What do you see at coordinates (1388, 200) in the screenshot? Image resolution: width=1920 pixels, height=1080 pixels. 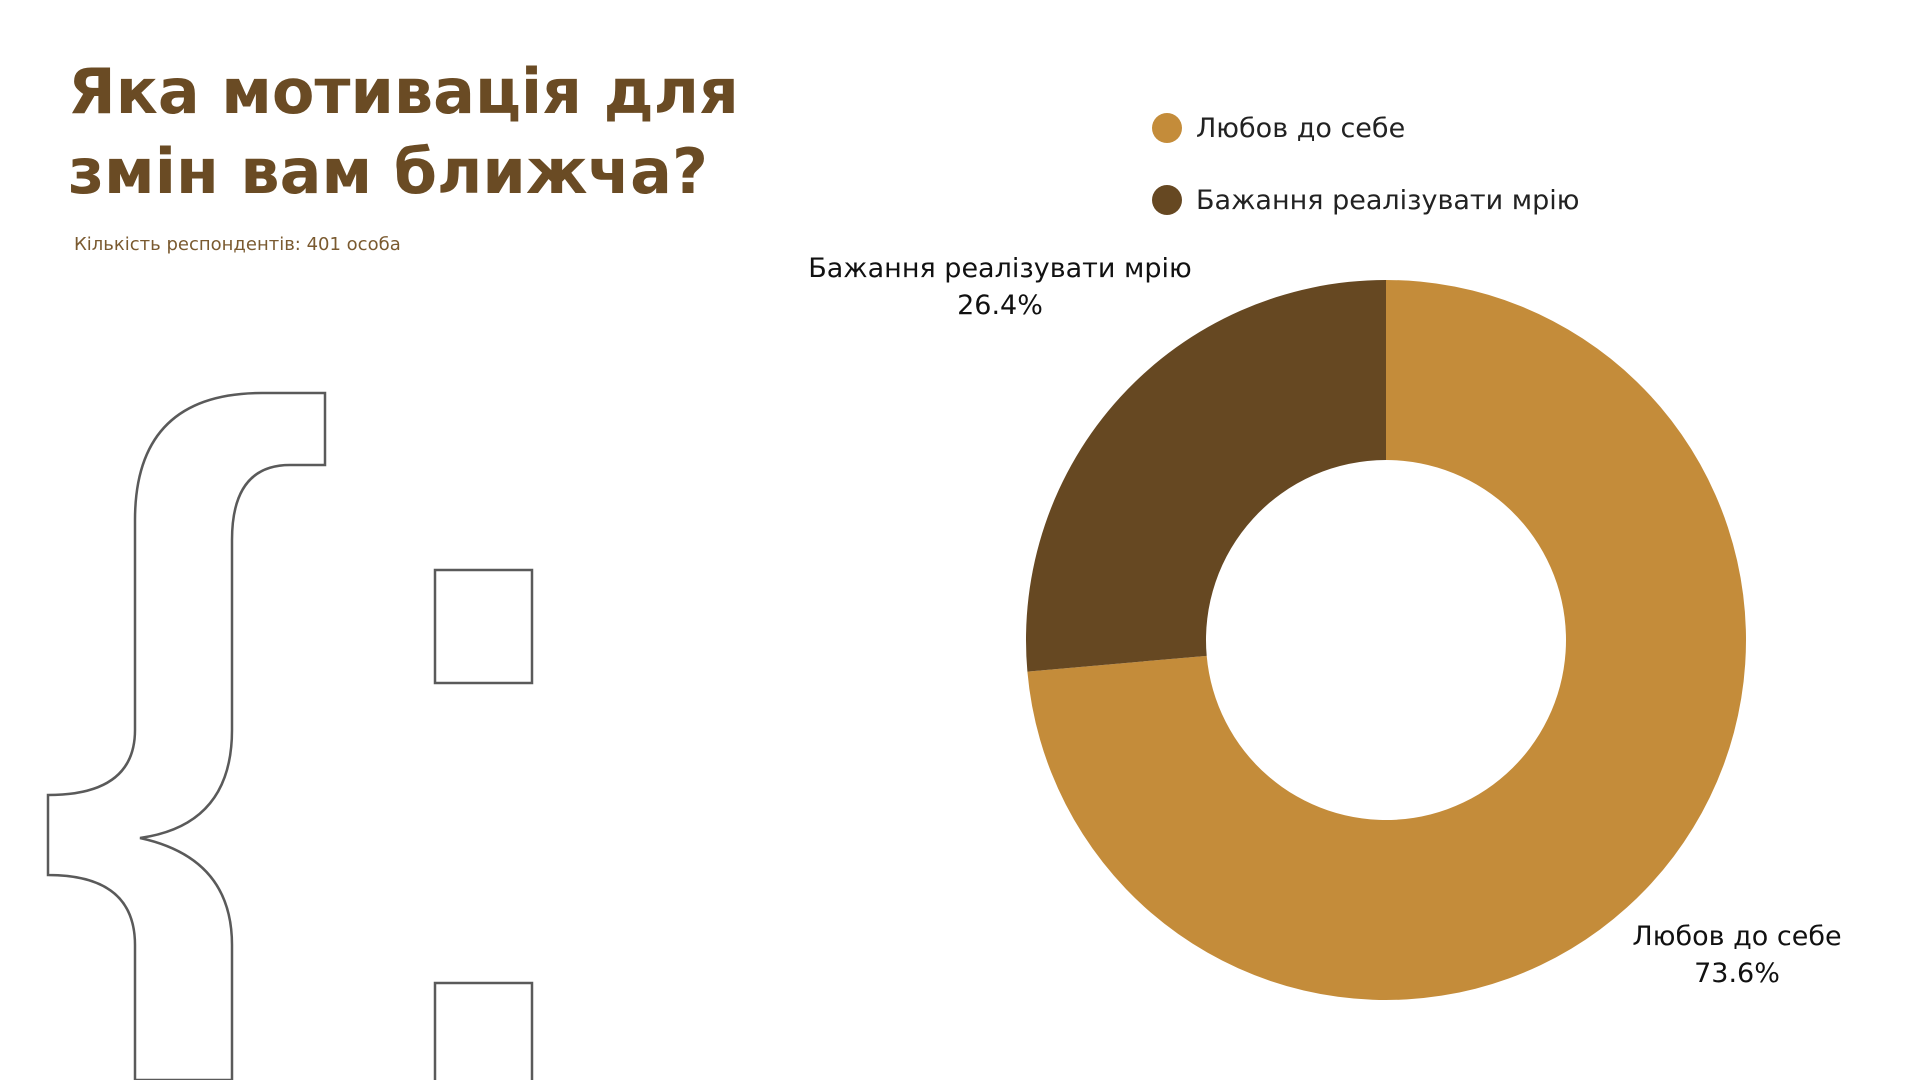 I see `legend-label: Бажання реалізувати мрію` at bounding box center [1388, 200].